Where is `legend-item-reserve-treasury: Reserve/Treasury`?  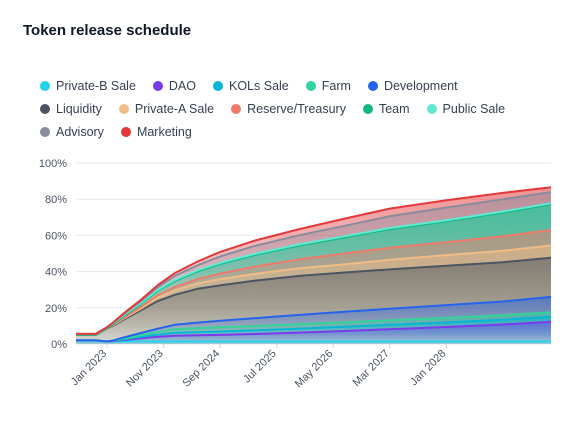 legend-item-reserve-treasury: Reserve/Treasury is located at coordinates (288, 109).